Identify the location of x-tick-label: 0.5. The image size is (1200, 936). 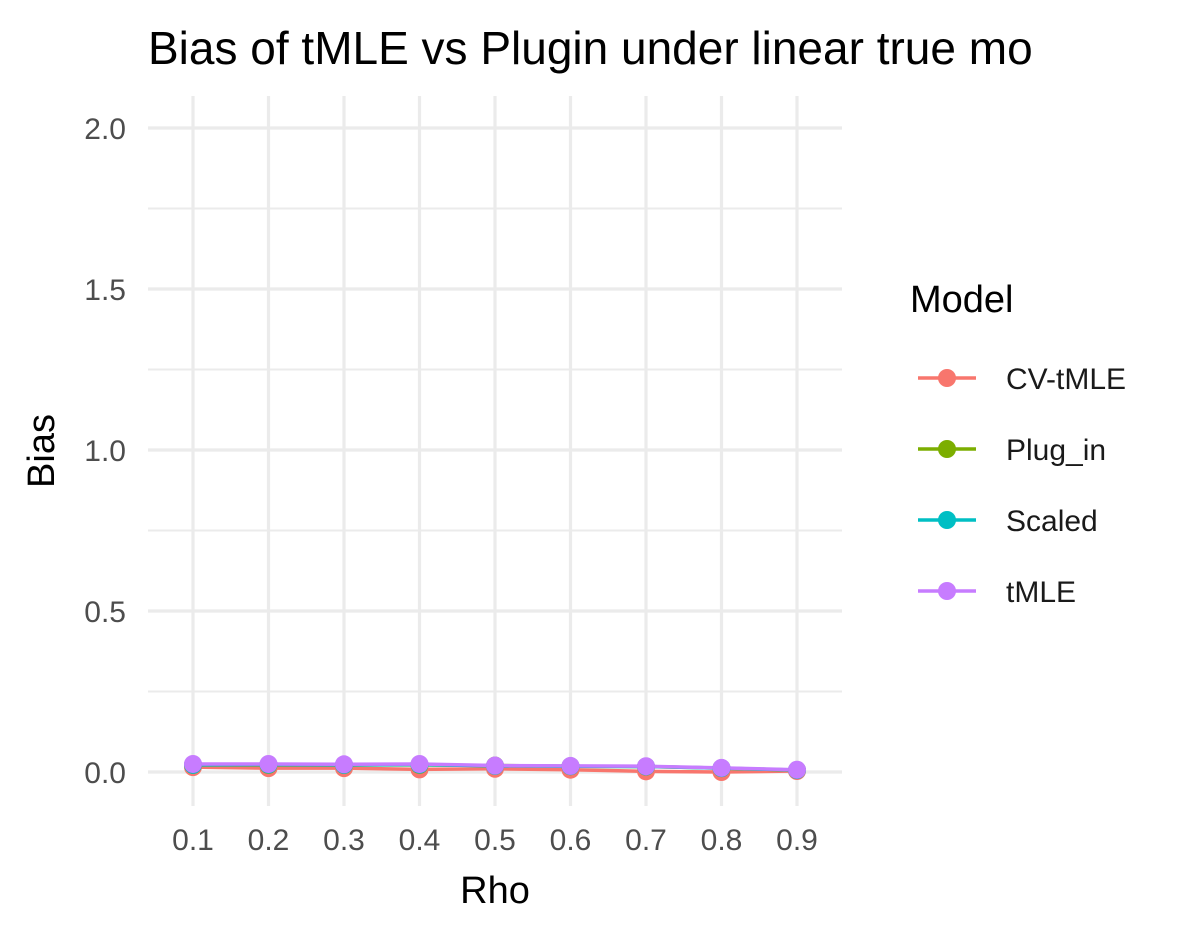
(495, 840).